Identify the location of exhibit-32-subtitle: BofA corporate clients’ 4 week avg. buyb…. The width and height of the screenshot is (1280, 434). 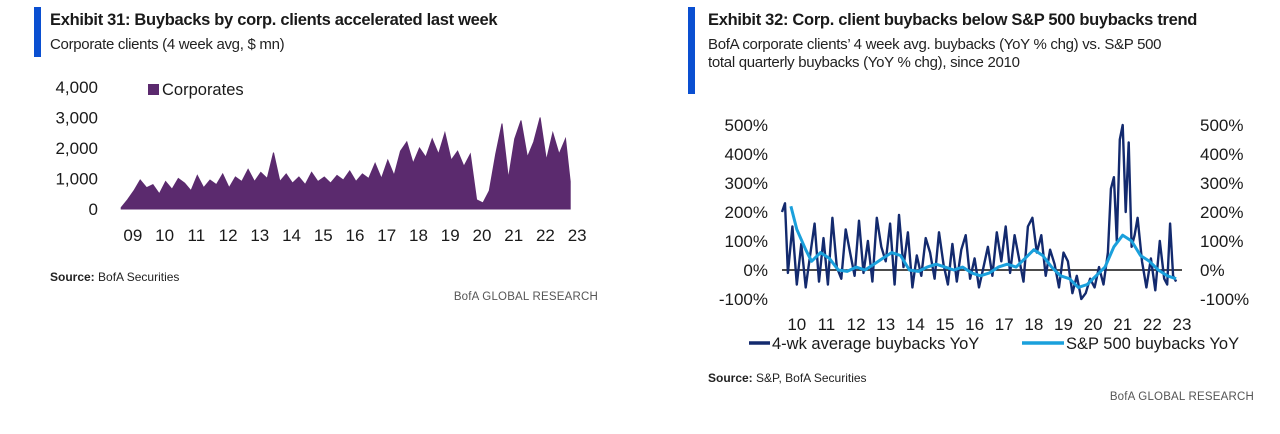
(935, 54).